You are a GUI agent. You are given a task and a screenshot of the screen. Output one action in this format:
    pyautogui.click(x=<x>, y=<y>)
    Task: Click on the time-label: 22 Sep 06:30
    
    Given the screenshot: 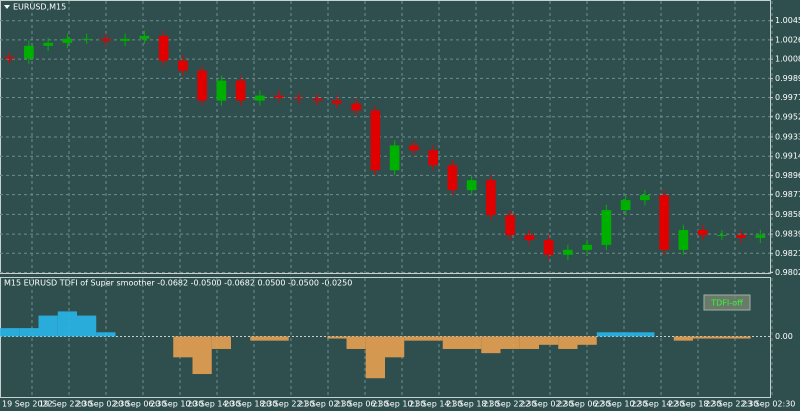 What is the action you would take?
    pyautogui.click(x=583, y=404)
    